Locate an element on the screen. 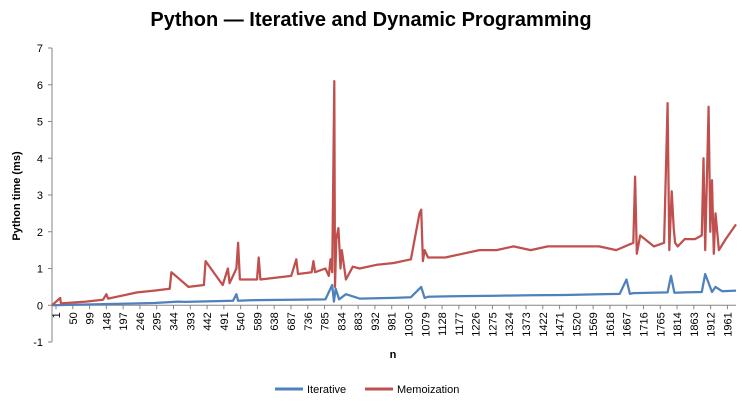 This screenshot has width=742, height=401. x-tick-label: 785 is located at coordinates (326, 321).